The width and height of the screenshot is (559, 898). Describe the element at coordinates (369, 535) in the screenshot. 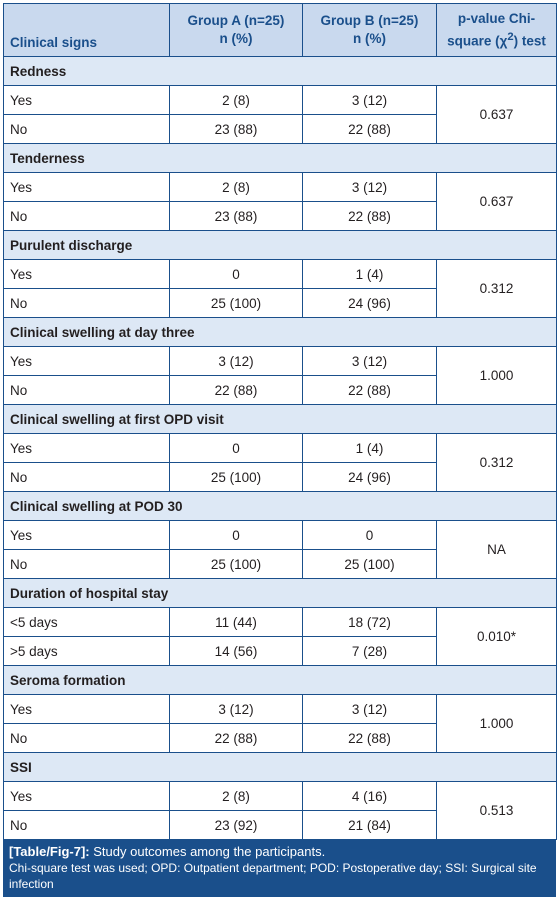

I see `group-b-value: 0` at that location.